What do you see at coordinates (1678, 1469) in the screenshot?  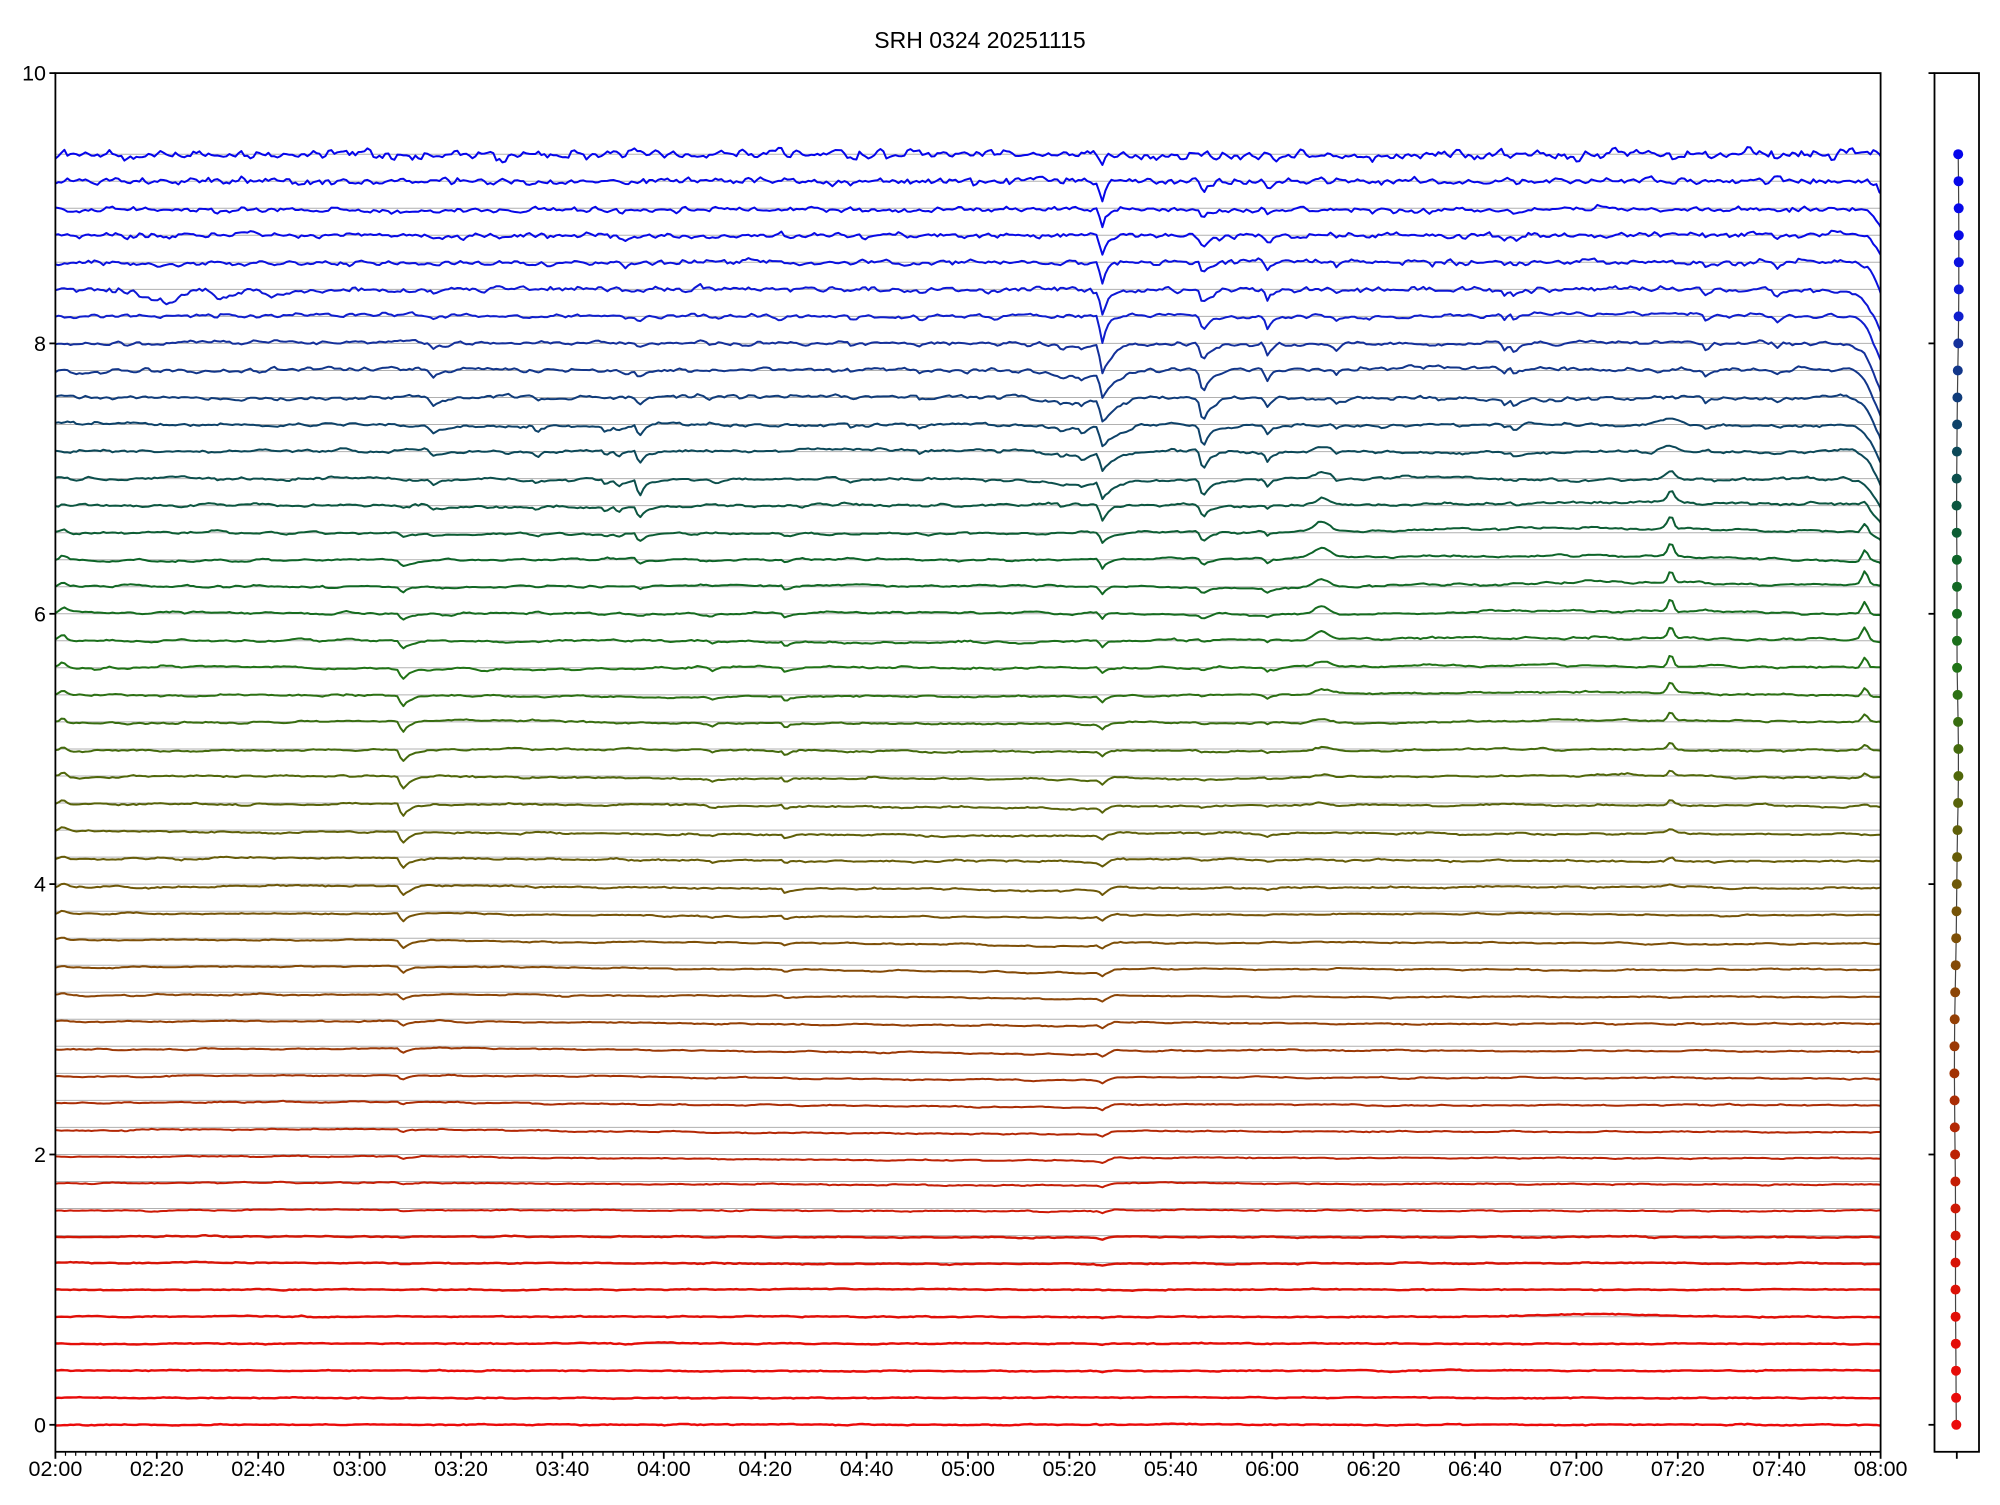 I see `svg-text: 07:20` at bounding box center [1678, 1469].